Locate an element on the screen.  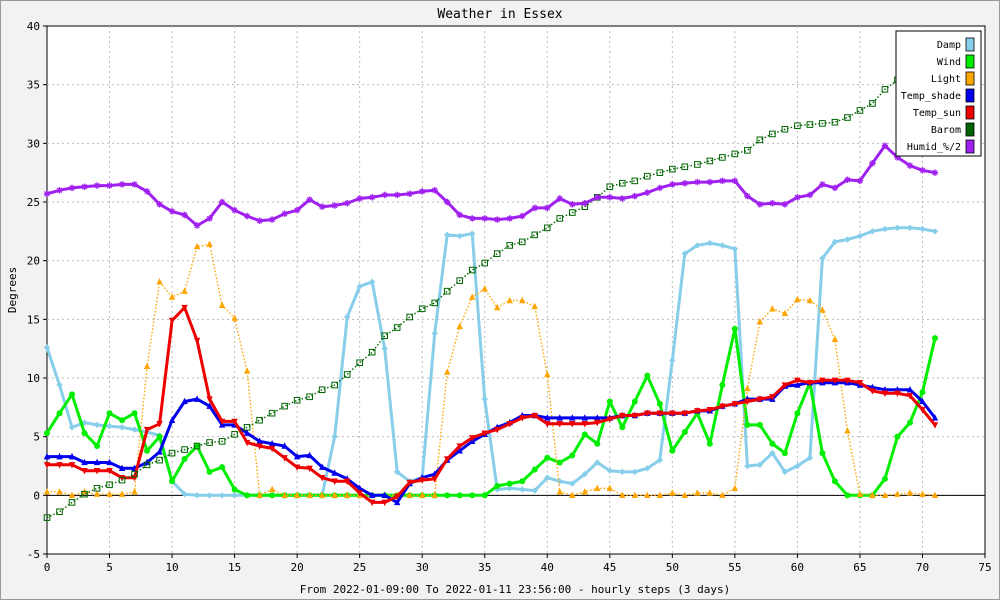
y-axis-label: Degrees is located at coordinates (12, 290).